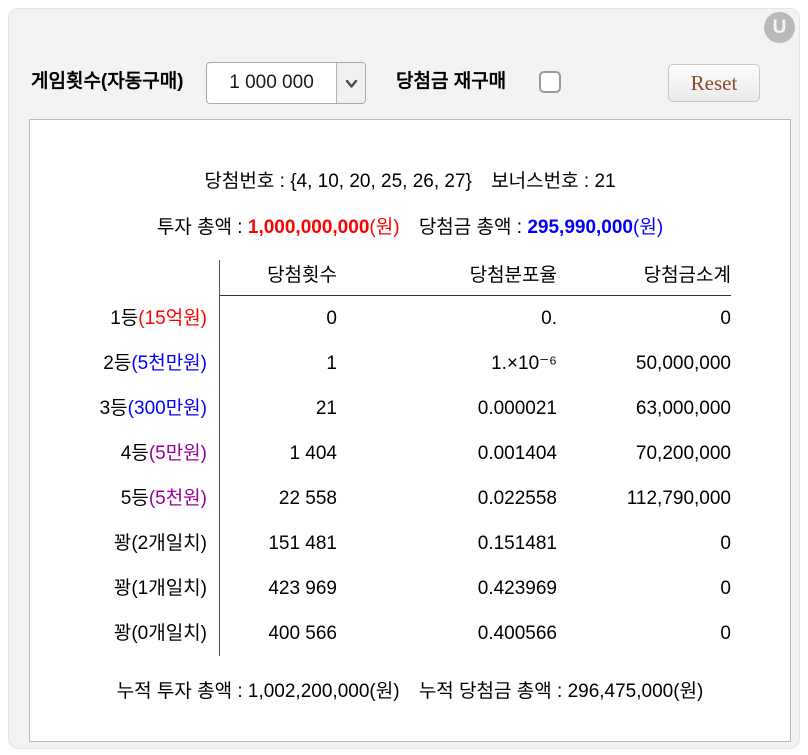 The image size is (808, 755). What do you see at coordinates (331, 363) in the screenshot?
I see `count-cell: 1` at bounding box center [331, 363].